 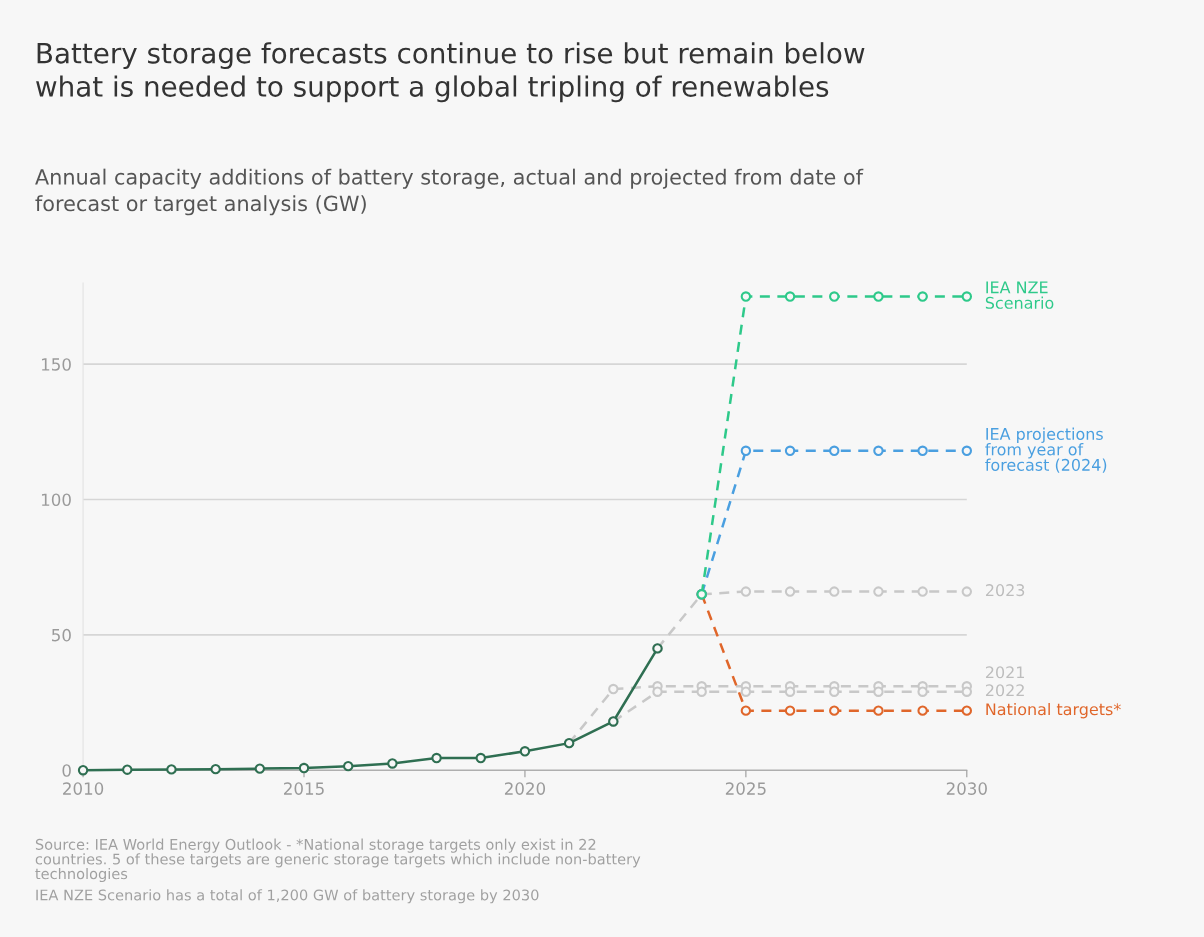 I want to click on x-tick-label: 2015, so click(x=304, y=788).